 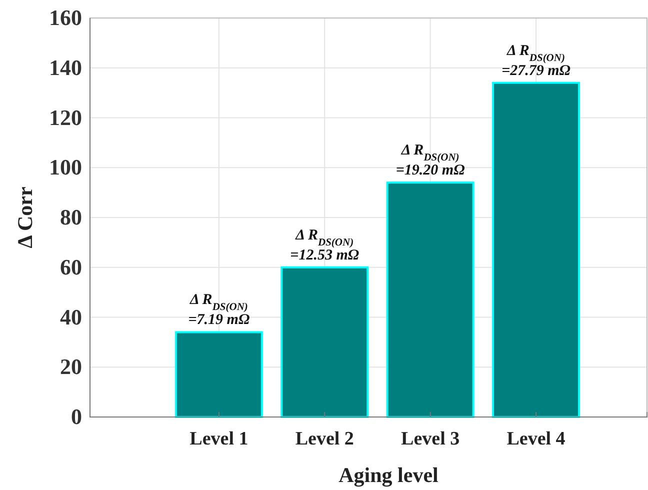 What do you see at coordinates (65, 17) in the screenshot?
I see `y-tick-label: 160` at bounding box center [65, 17].